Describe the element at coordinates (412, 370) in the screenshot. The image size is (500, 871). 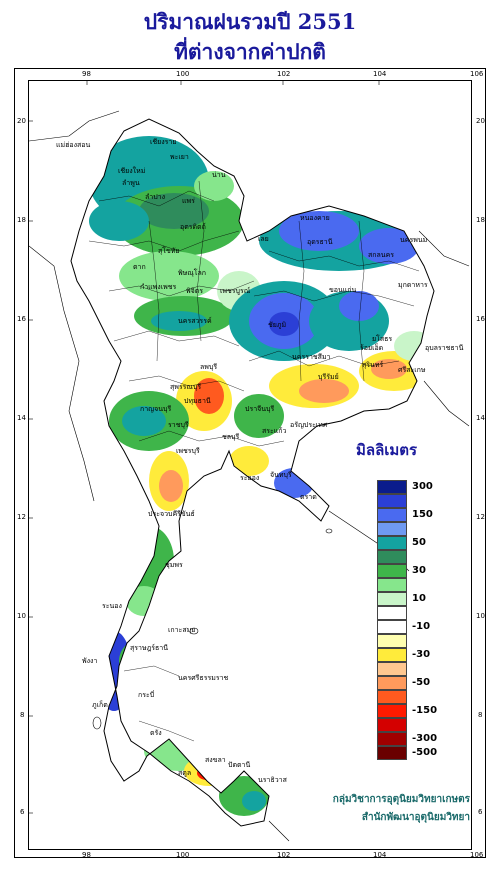
I see `place-label: ศรีสะเกษ` at that location.